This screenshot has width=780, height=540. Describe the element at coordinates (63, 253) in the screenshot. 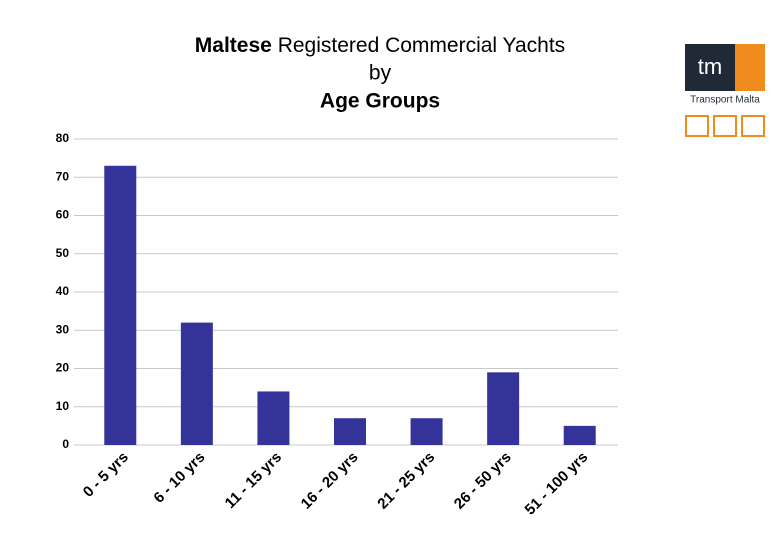

I see `y-tick-label: 50` at that location.